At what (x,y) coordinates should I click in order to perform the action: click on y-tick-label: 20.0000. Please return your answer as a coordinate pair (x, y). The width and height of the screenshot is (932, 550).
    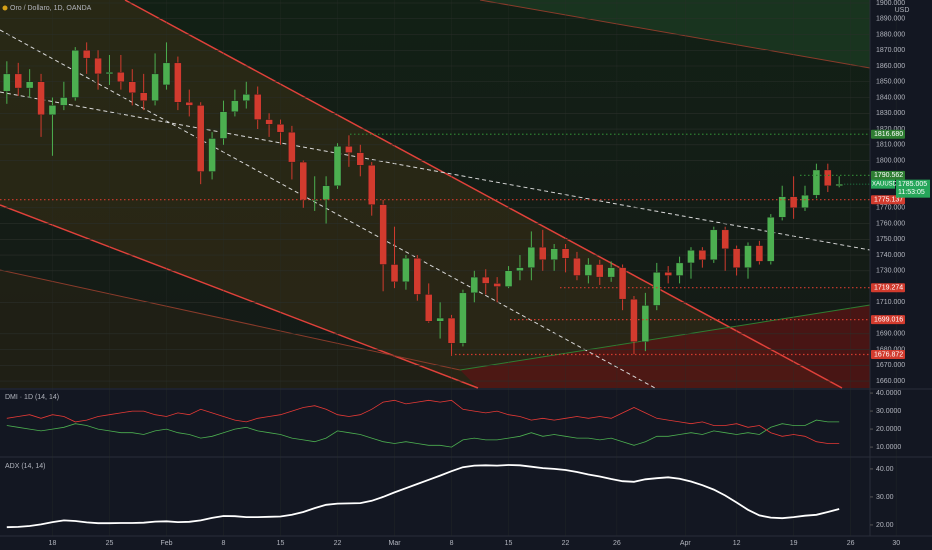
    Looking at the image, I should click on (888, 429).